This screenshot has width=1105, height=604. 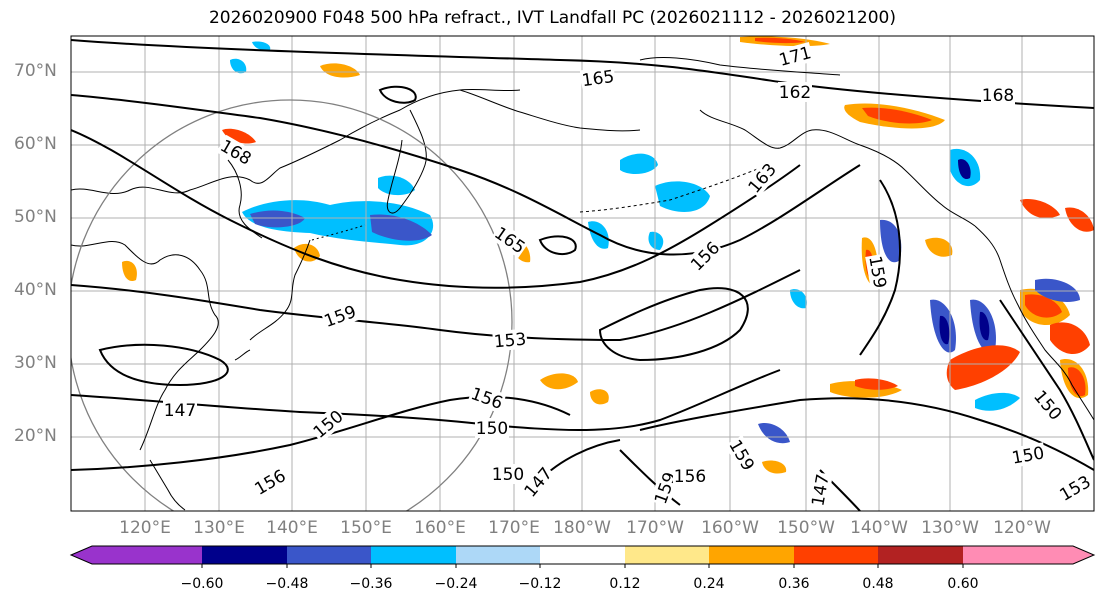 I want to click on colorbar-tick-label: 0.12, so click(x=625, y=584).